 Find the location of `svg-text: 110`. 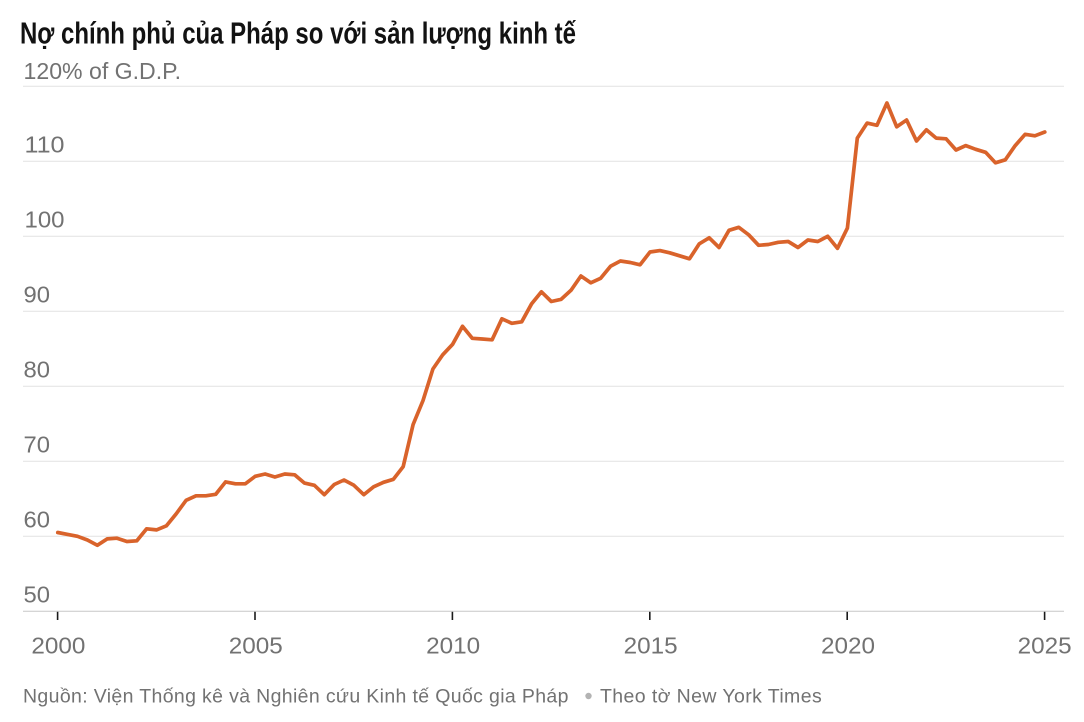

svg-text: 110 is located at coordinates (45, 144).